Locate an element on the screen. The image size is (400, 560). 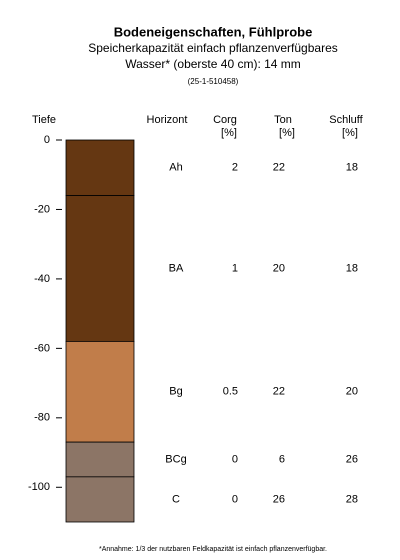
column-header: Corg is located at coordinates (225, 120).